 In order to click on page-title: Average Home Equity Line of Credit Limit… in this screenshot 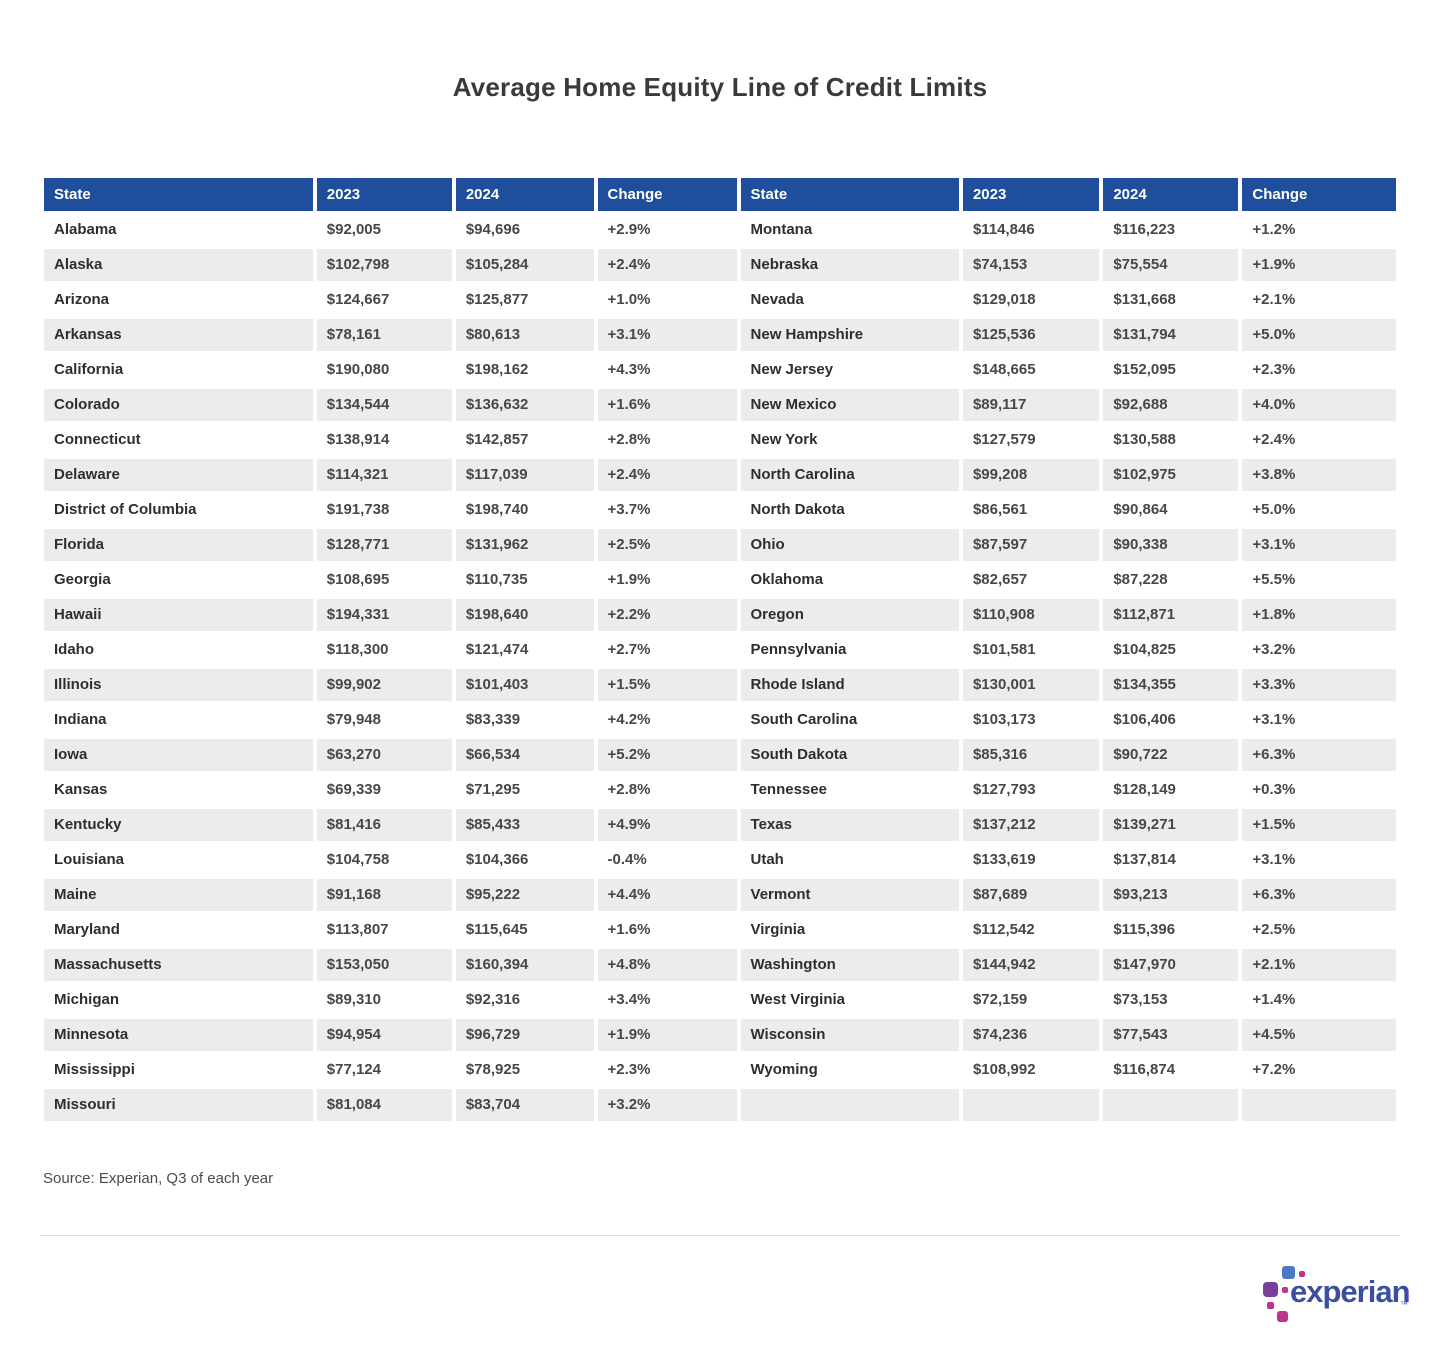, I will do `click(720, 87)`.